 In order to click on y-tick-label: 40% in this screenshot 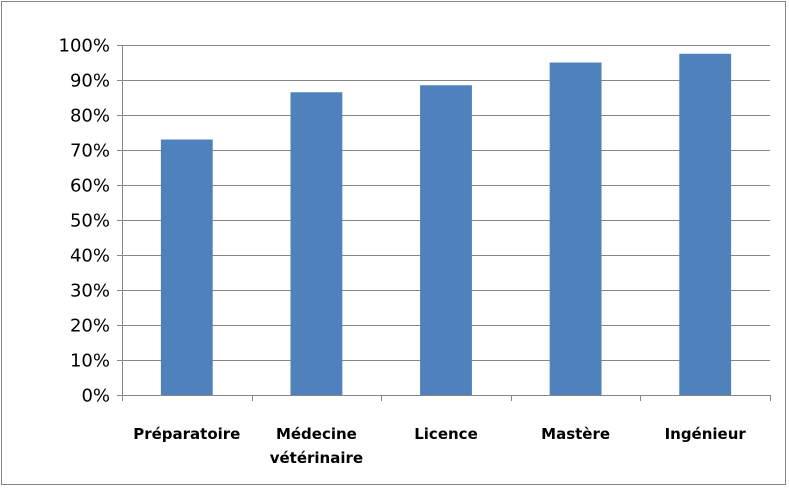, I will do `click(90, 256)`.